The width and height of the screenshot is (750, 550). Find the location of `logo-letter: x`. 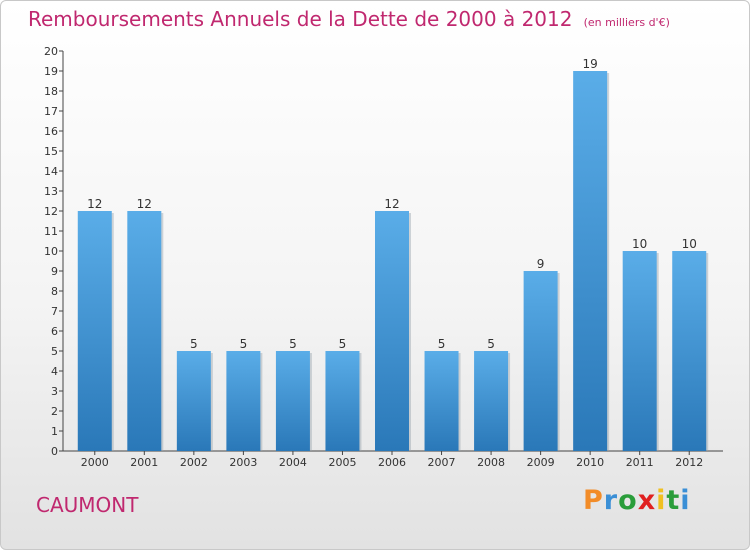

logo-letter: x is located at coordinates (647, 500).